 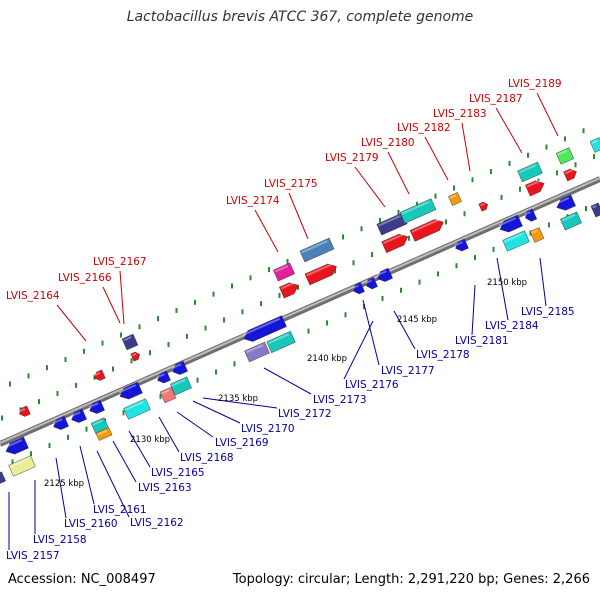 I want to click on gene-label-lower: LVIS_2172, so click(x=305, y=414).